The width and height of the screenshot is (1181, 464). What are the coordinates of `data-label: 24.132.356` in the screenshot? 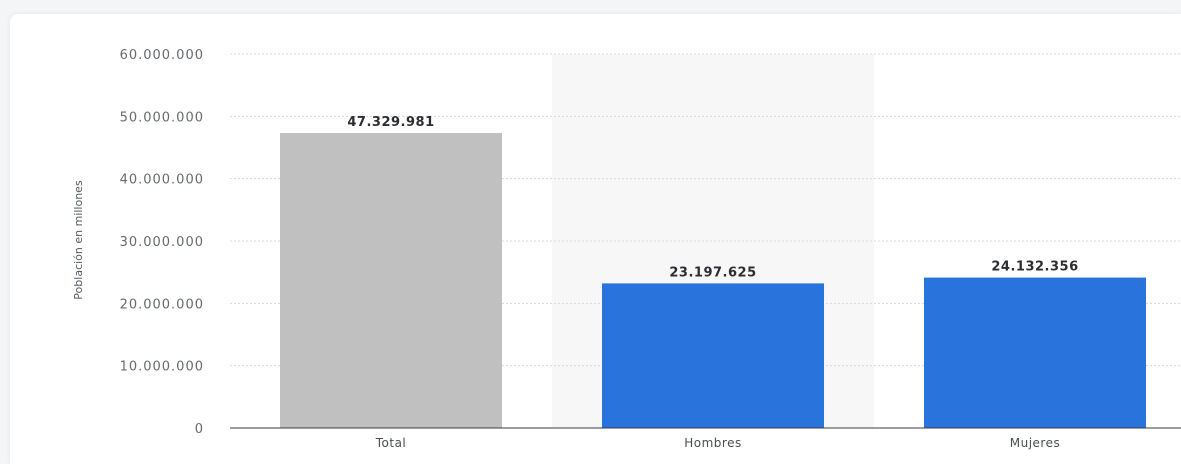 It's located at (1034, 267).